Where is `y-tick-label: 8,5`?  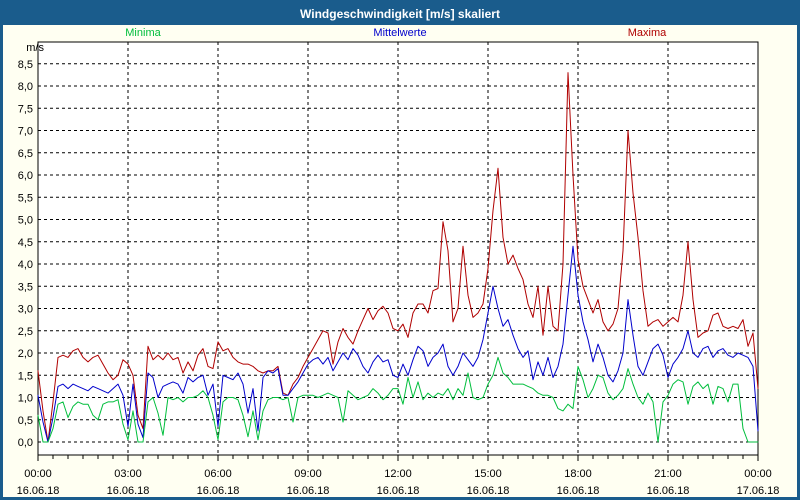
y-tick-label: 8,5 is located at coordinates (25, 65).